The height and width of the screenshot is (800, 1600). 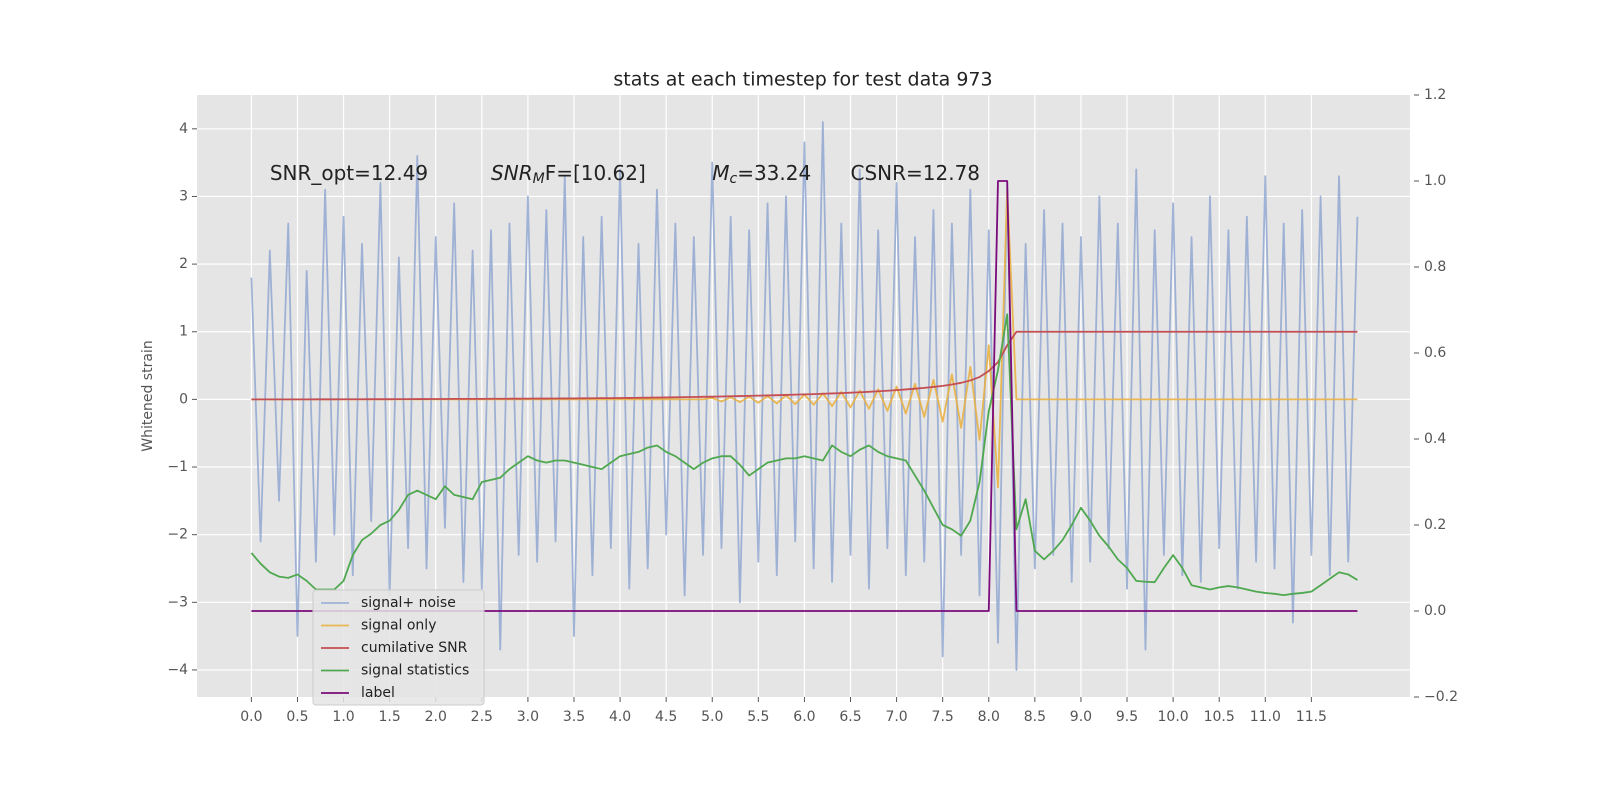 I want to click on legend-box, so click(x=398, y=647).